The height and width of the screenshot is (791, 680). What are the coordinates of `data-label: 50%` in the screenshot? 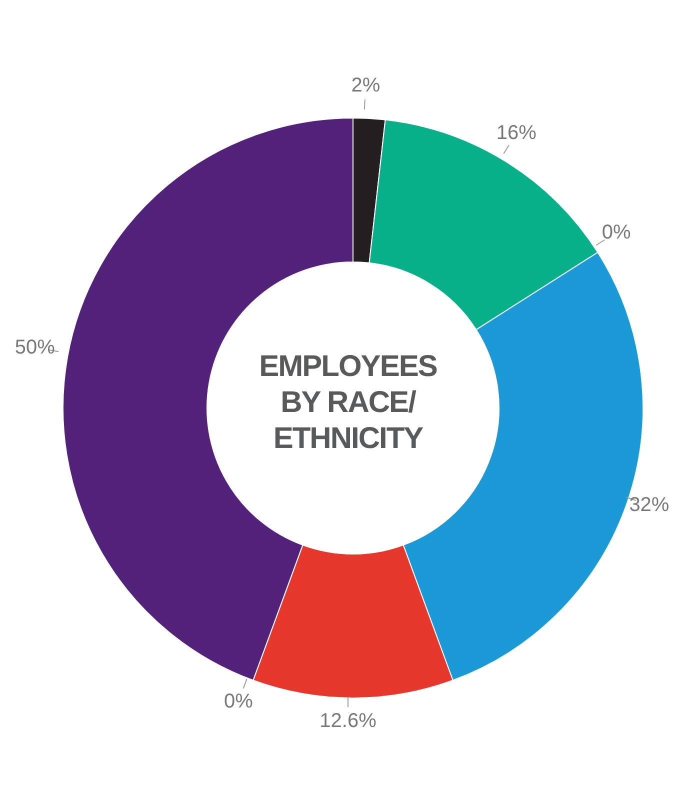 It's located at (35, 347).